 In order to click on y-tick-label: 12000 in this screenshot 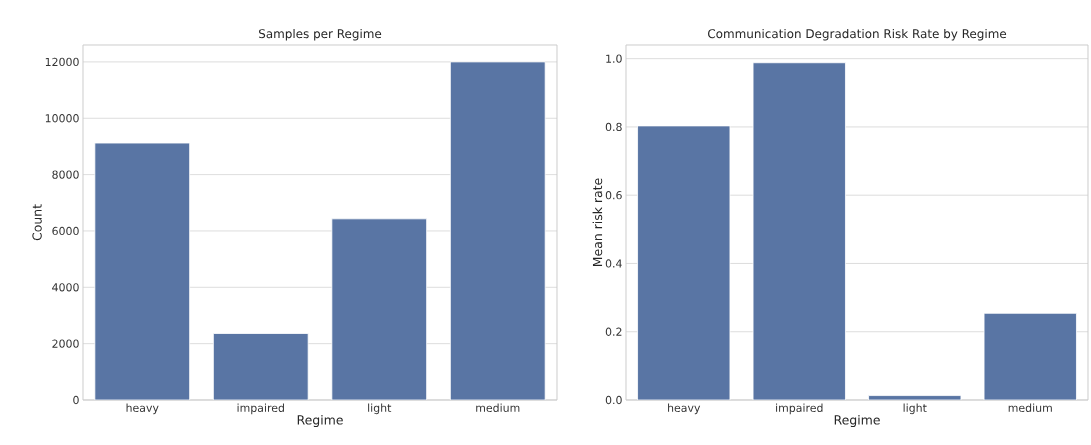, I will do `click(62, 62)`.